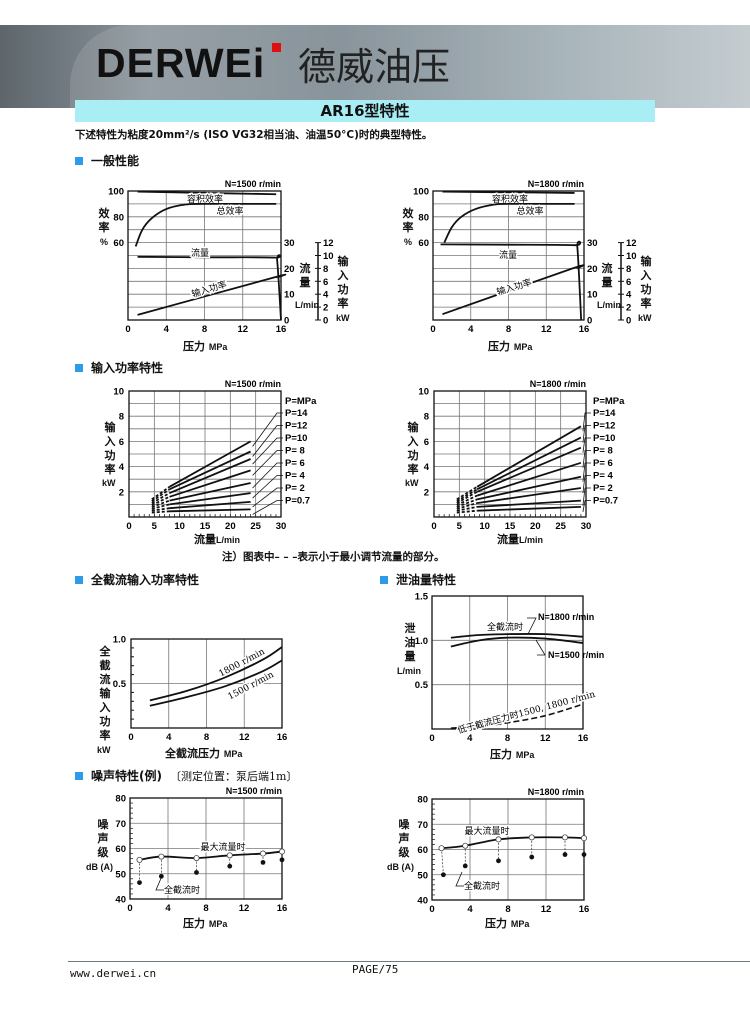  Describe the element at coordinates (482, 886) in the screenshot. I see `cutoff-label: 全截流时` at that location.